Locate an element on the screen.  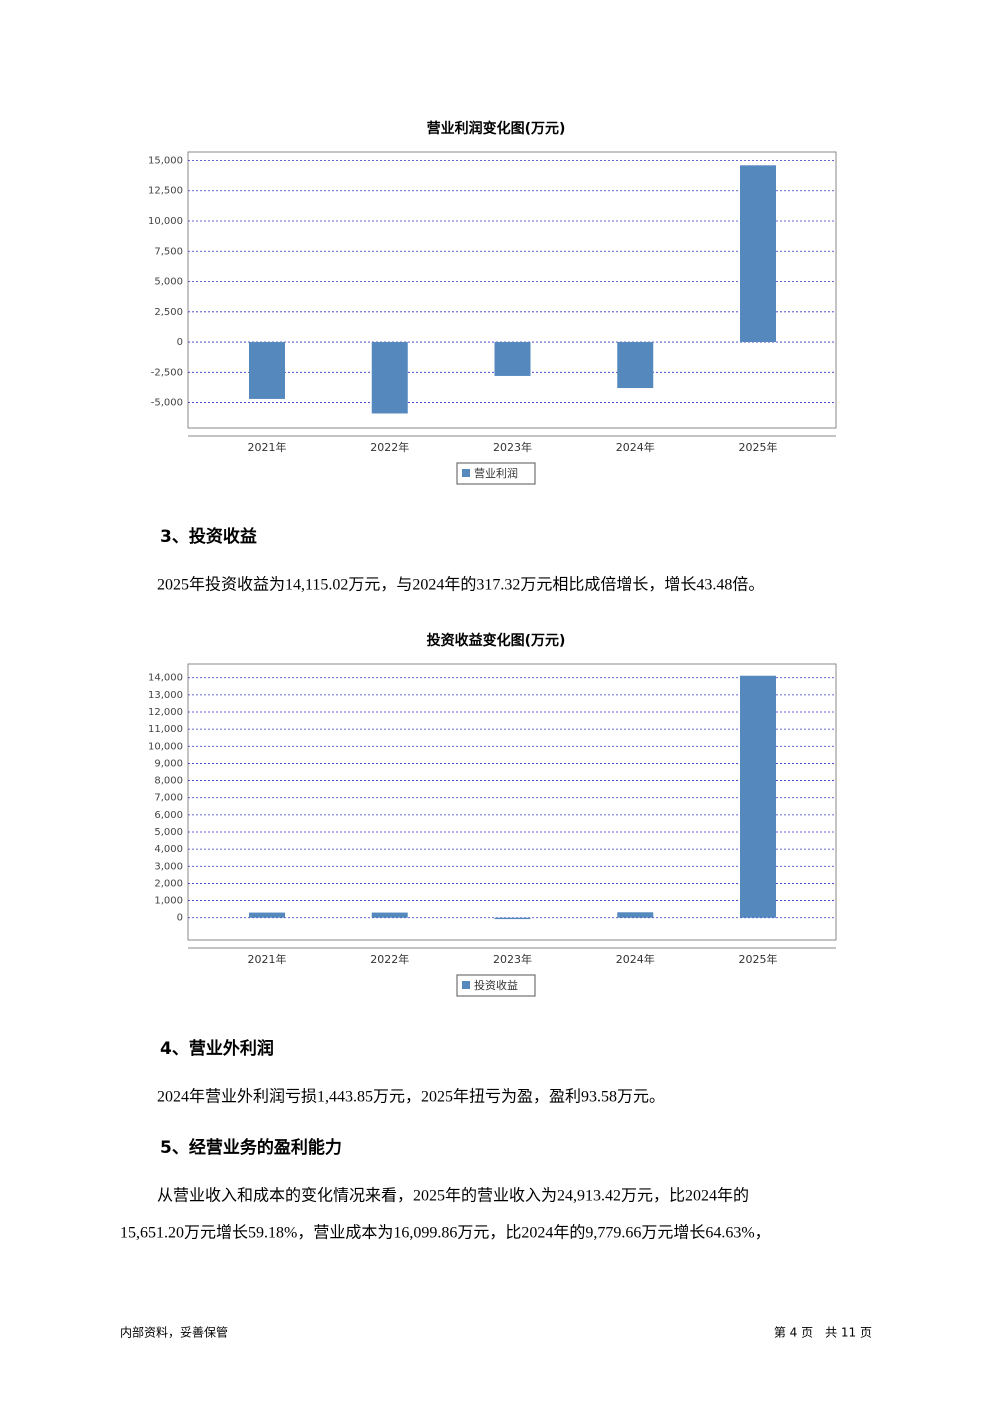
chart-title: 投资收益变化图(万元) is located at coordinates (496, 640).